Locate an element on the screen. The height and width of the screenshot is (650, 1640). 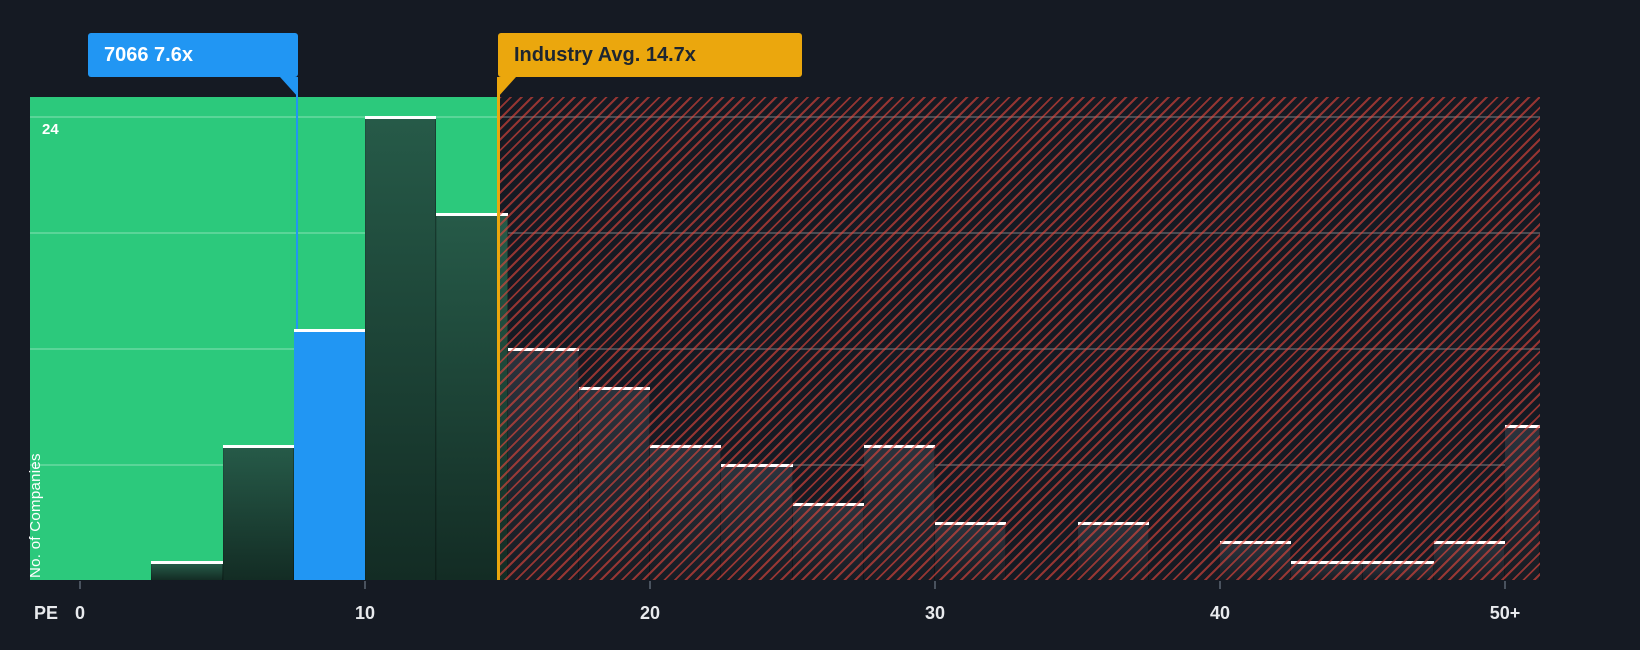
x-axis: PE 0 10 20 30 40 50+ is located at coordinates (820, 615).